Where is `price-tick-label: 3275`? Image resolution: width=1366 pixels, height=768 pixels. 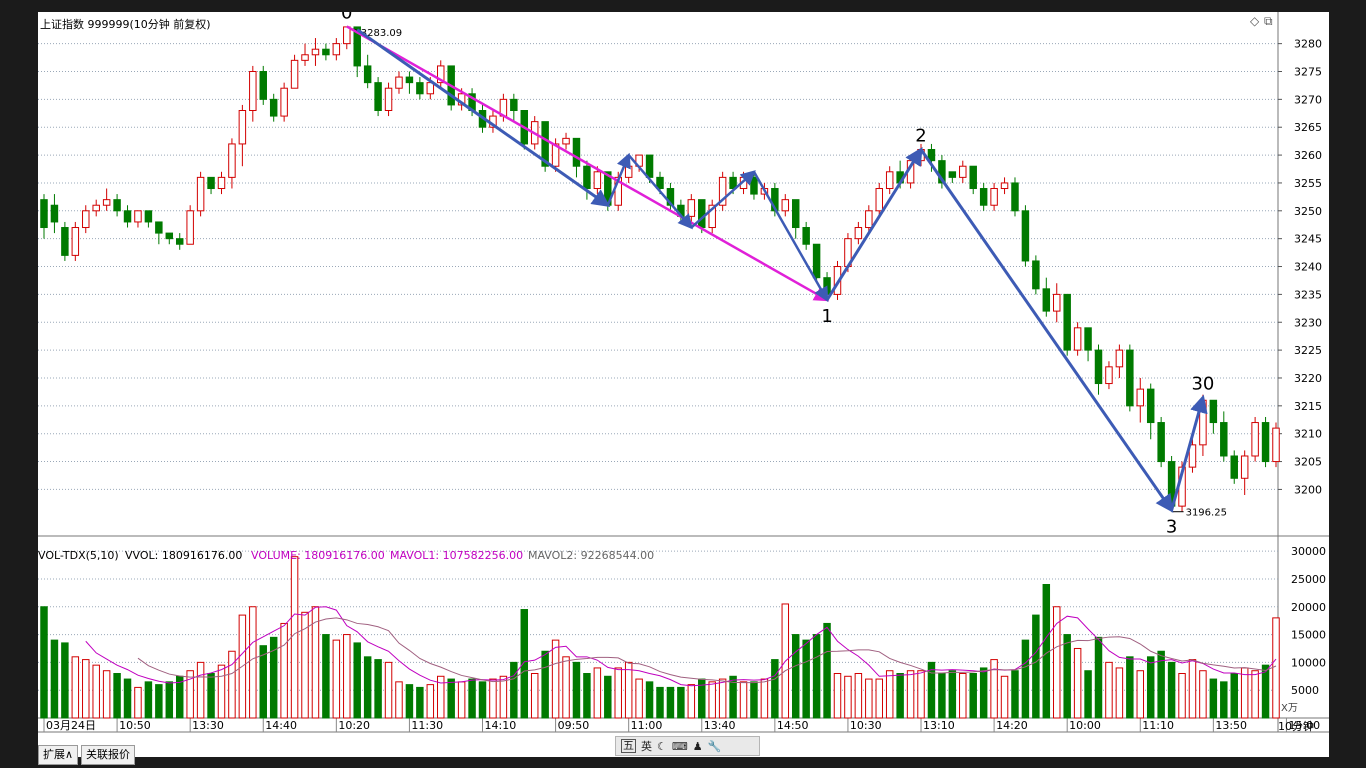 price-tick-label: 3275 is located at coordinates (1308, 71).